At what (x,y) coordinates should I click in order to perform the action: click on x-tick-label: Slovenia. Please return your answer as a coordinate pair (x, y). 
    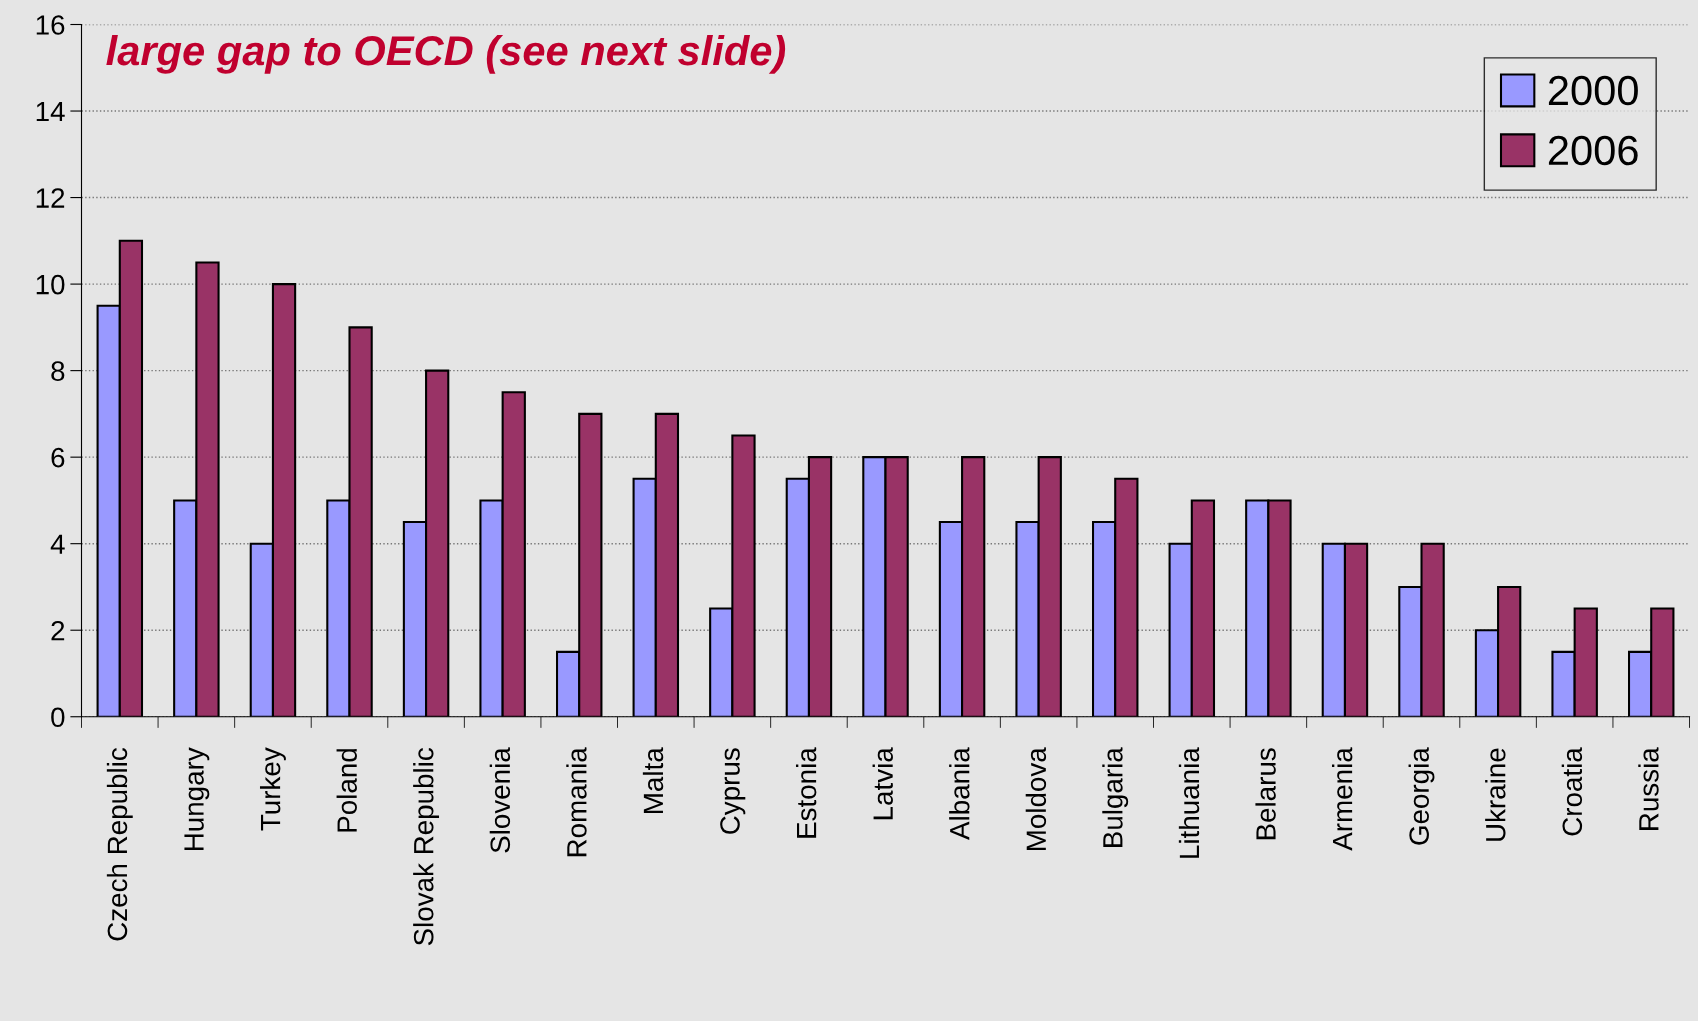
    Looking at the image, I should click on (500, 800).